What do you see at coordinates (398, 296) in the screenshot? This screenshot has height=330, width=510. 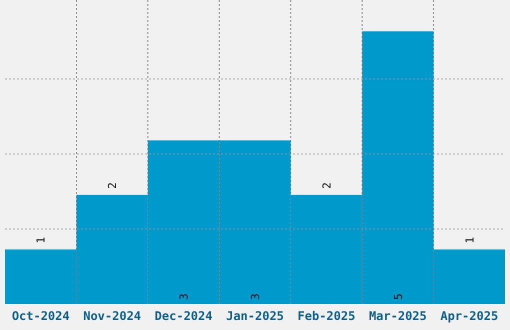 I see `data-label: 5` at bounding box center [398, 296].